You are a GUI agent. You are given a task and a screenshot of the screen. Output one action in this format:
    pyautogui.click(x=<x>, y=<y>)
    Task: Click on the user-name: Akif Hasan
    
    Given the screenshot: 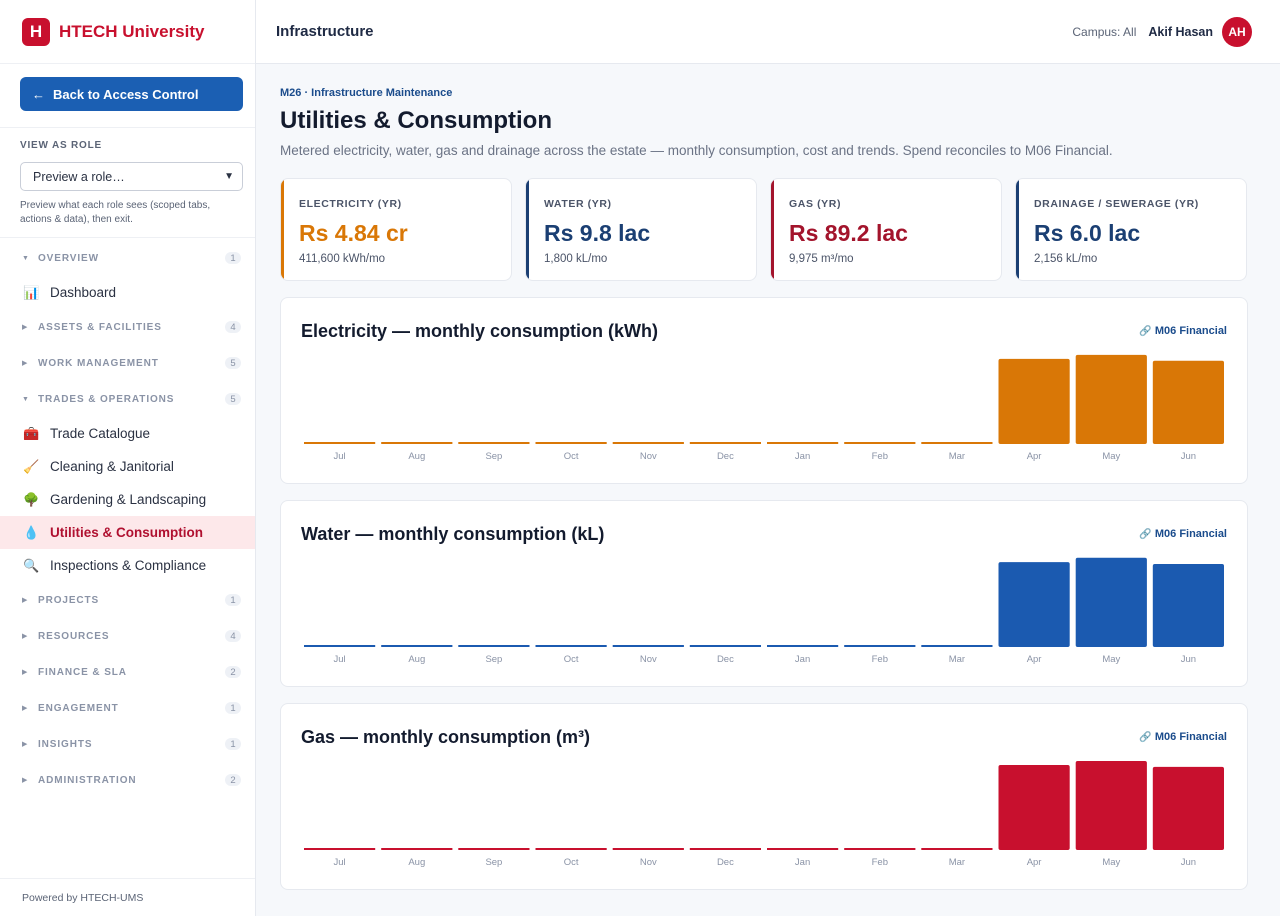 What is the action you would take?
    pyautogui.click(x=1180, y=31)
    